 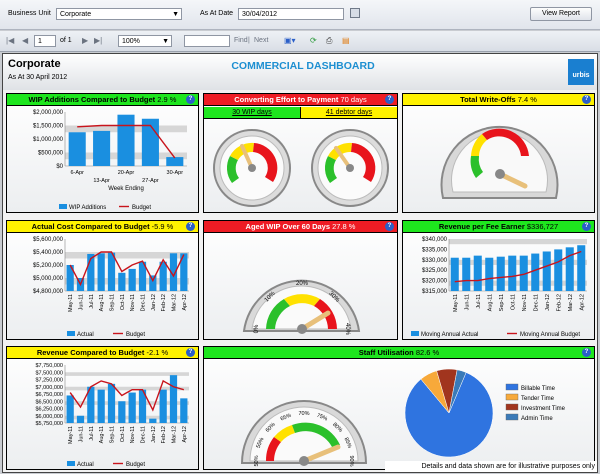 I want to click on x-tick-label: 20-Apr, so click(x=126, y=173).